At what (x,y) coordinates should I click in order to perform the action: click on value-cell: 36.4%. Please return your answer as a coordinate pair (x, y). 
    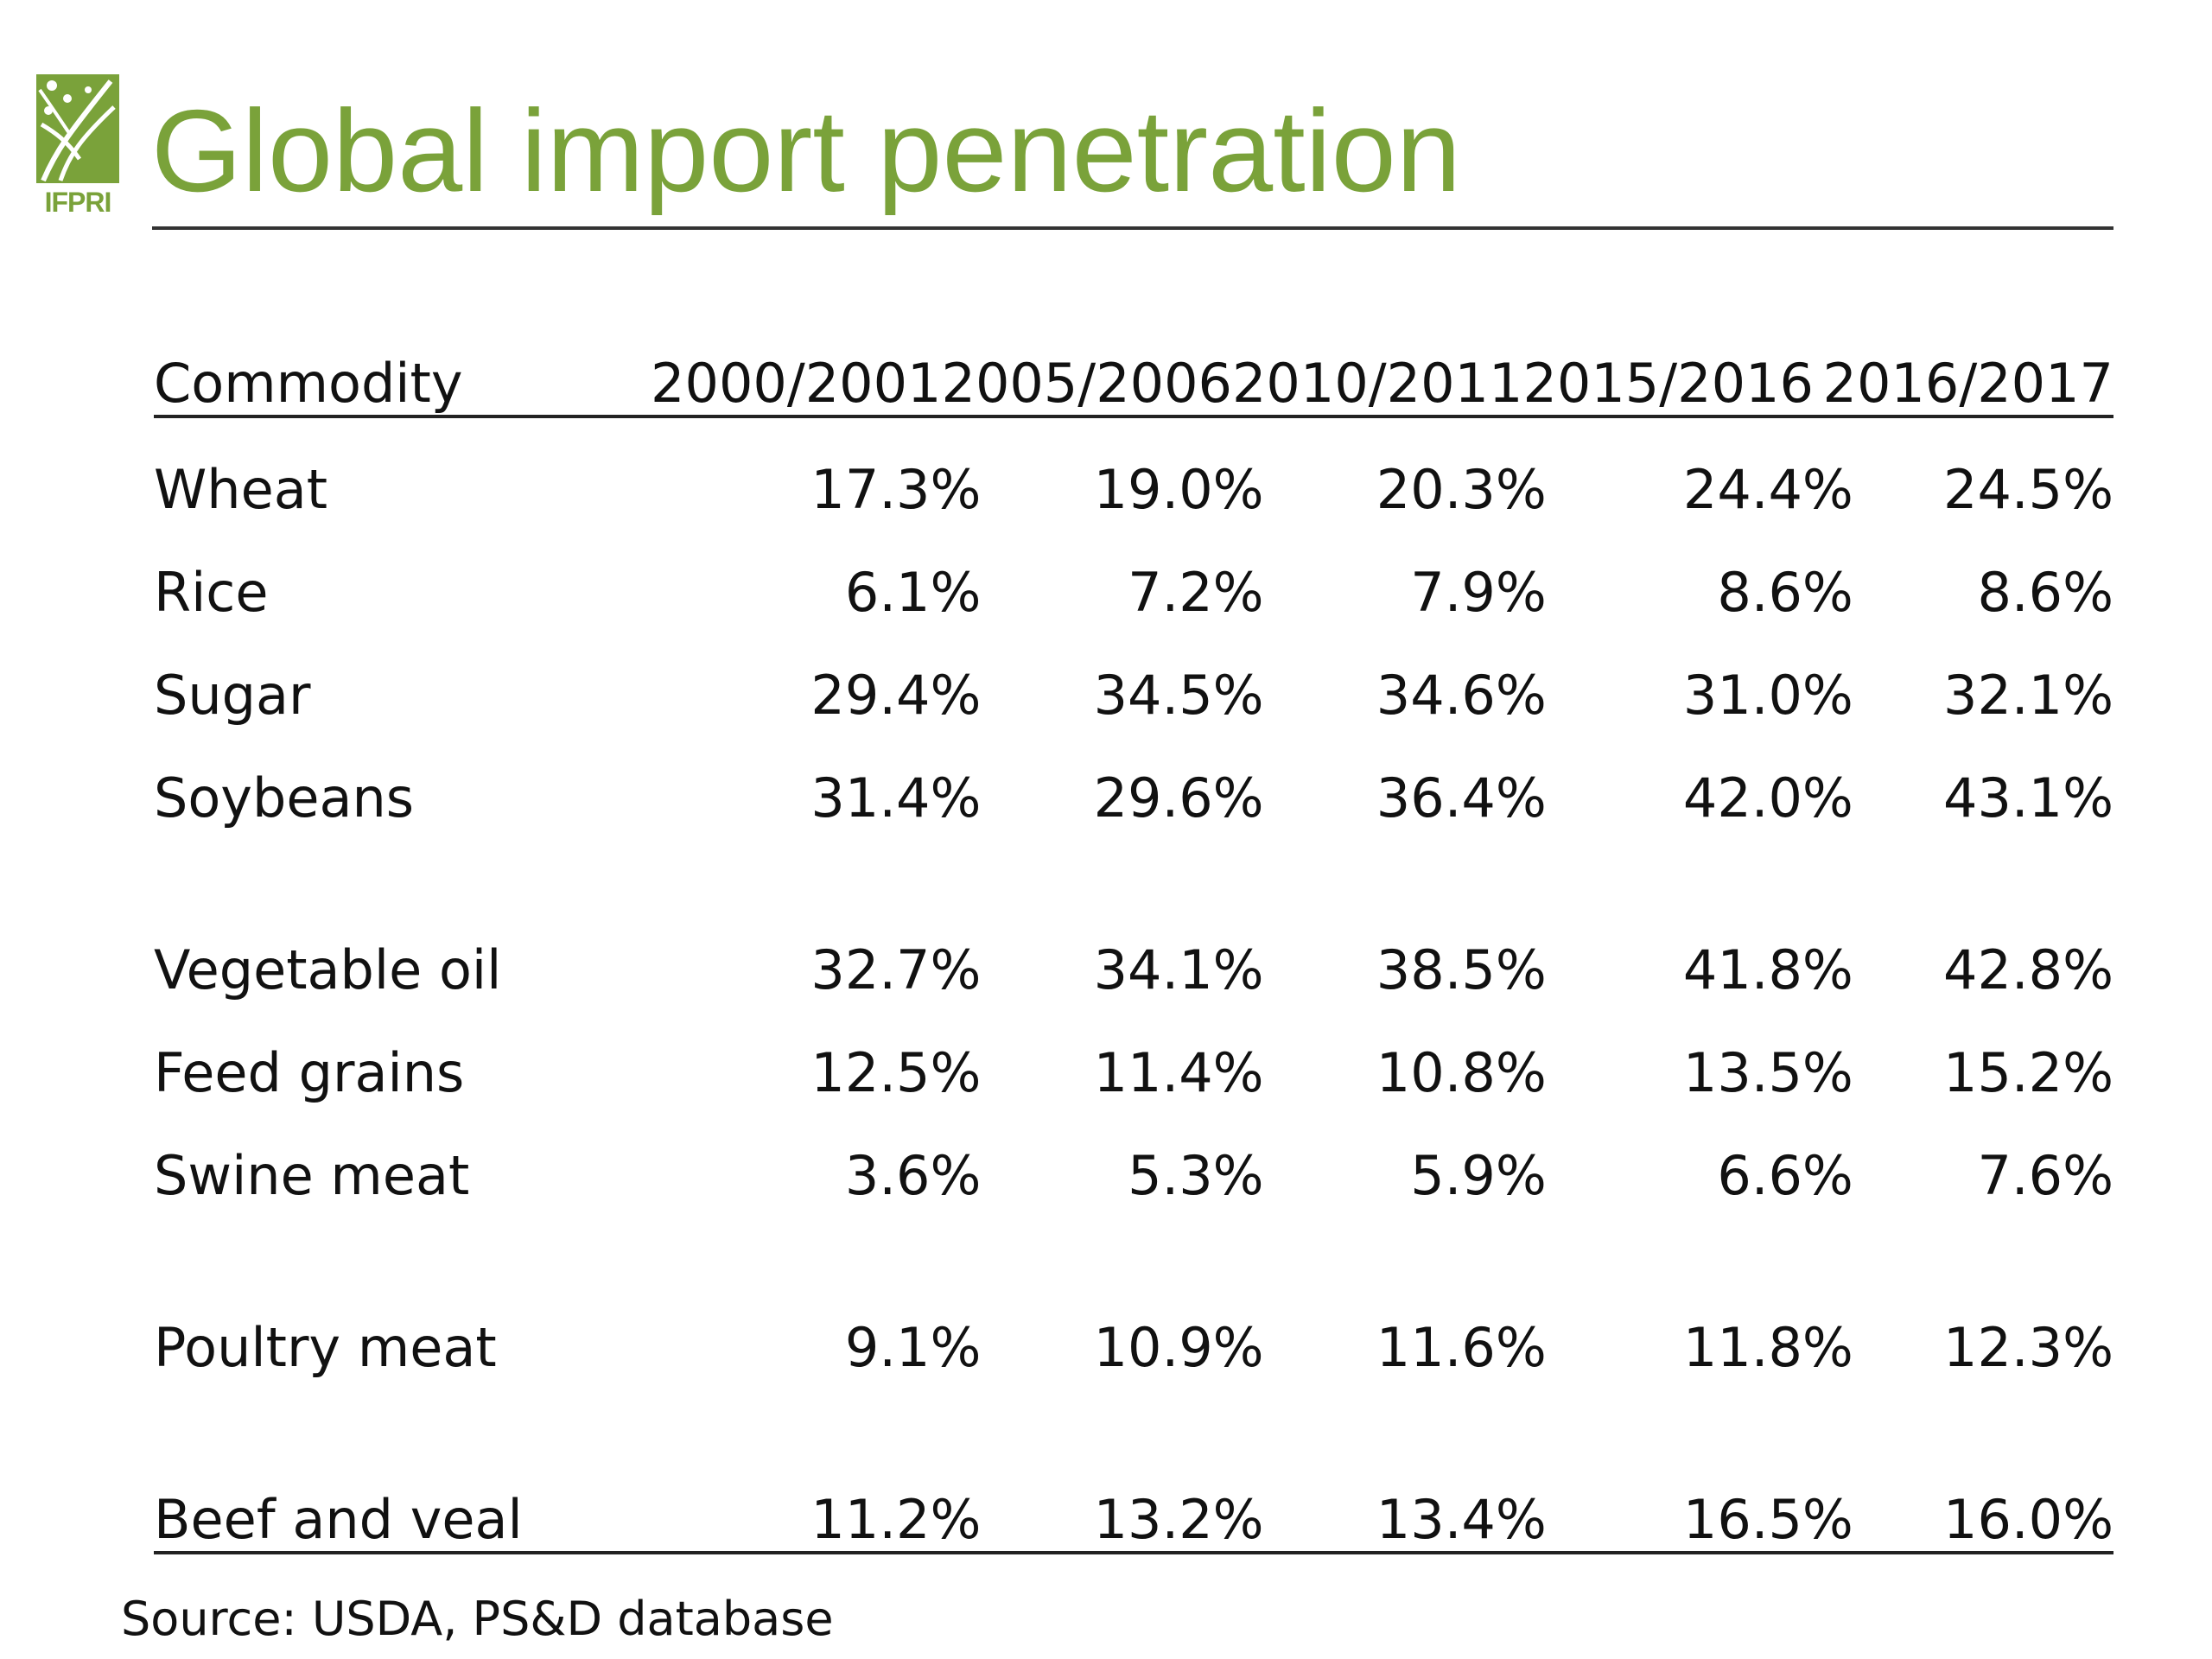
    Looking at the image, I should click on (1461, 798).